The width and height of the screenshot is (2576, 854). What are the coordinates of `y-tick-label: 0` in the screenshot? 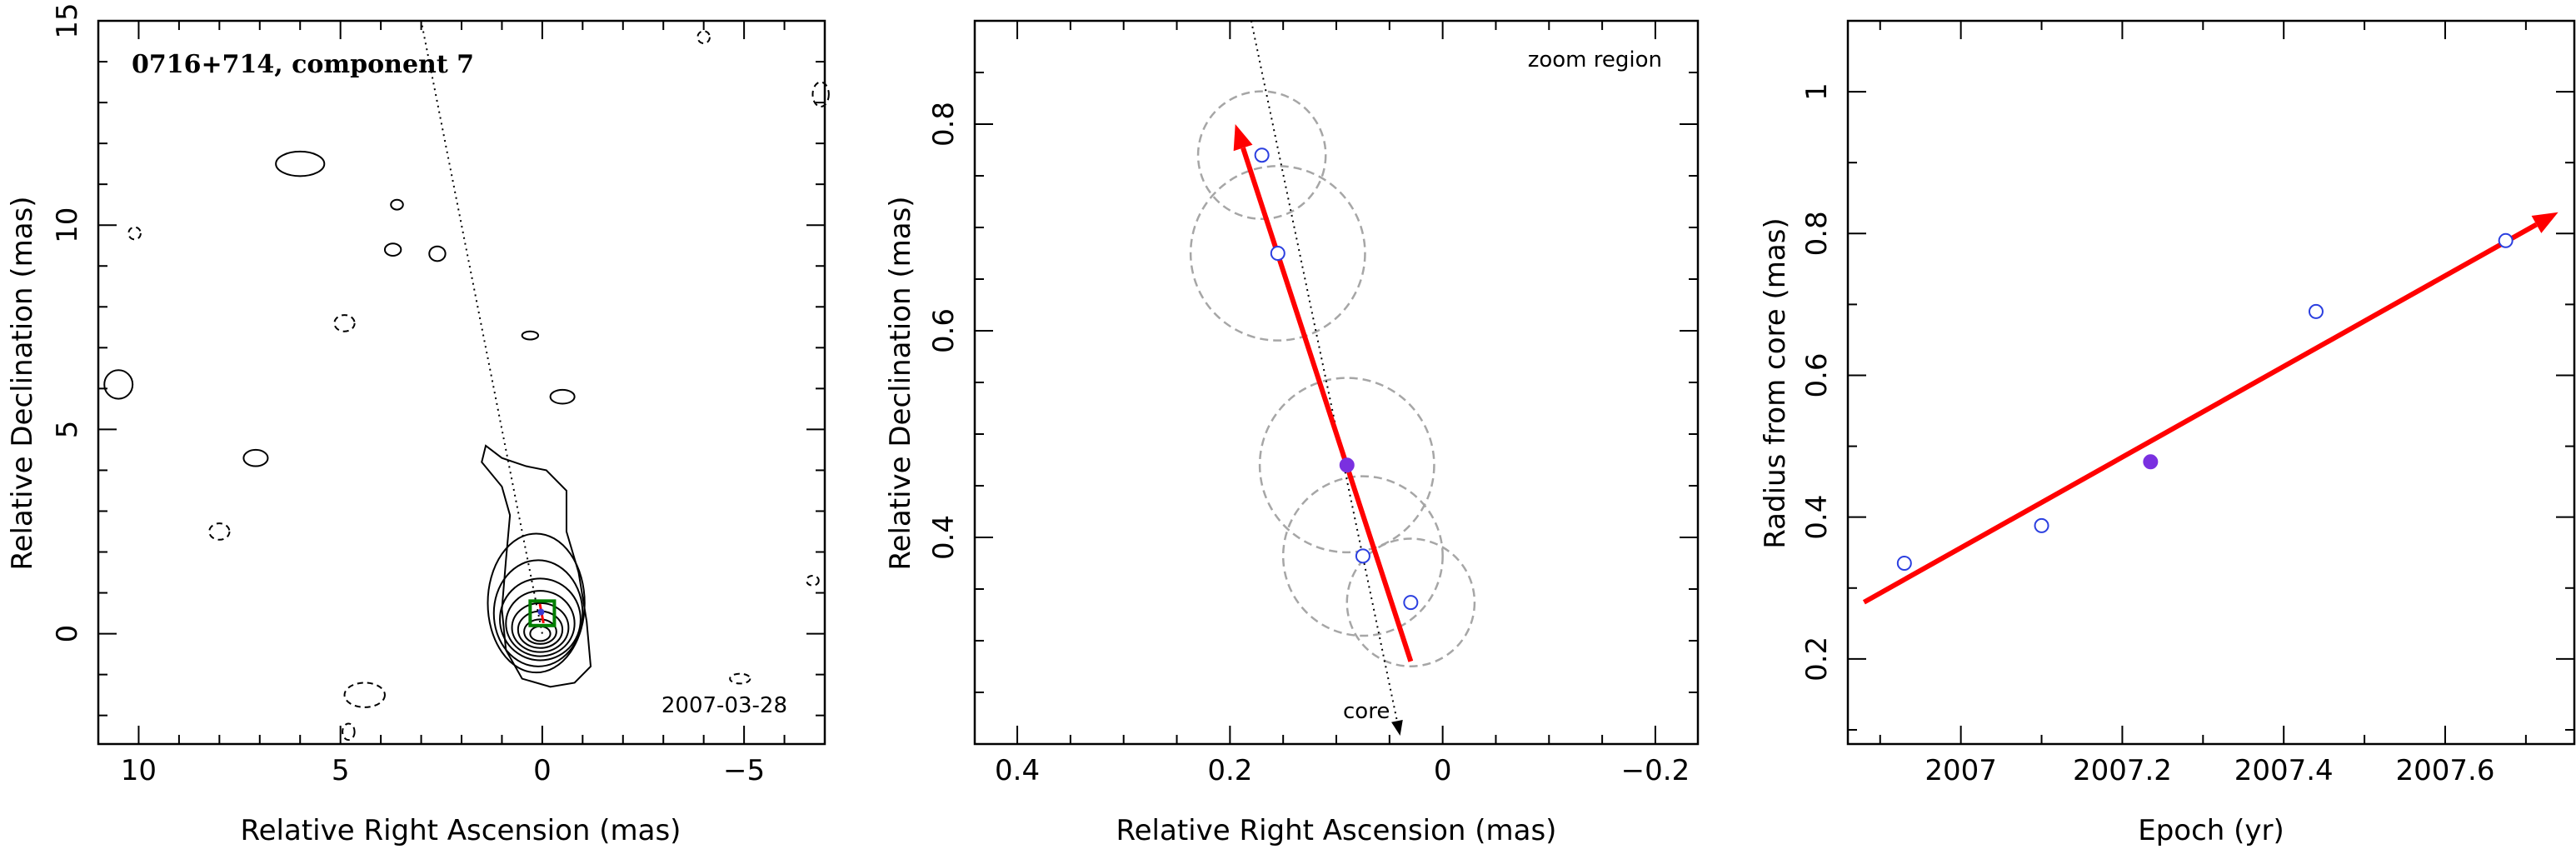 It's located at (67, 634).